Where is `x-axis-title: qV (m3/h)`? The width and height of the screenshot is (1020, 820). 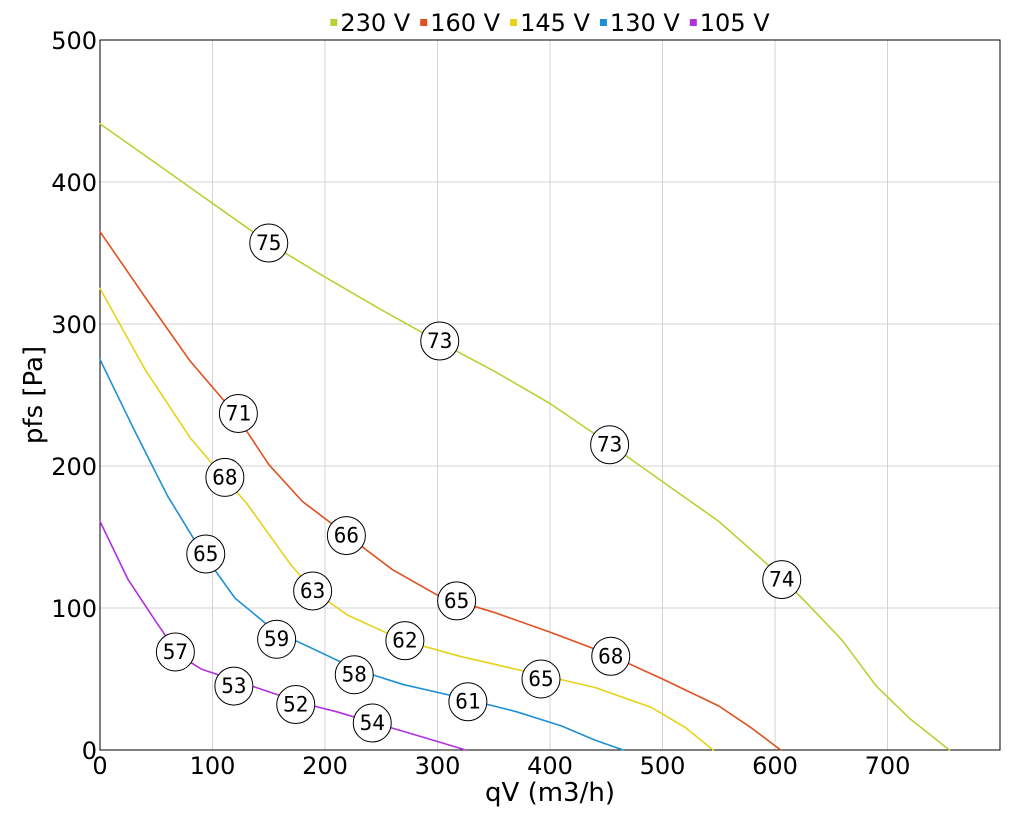 x-axis-title: qV (m3/h) is located at coordinates (550, 793).